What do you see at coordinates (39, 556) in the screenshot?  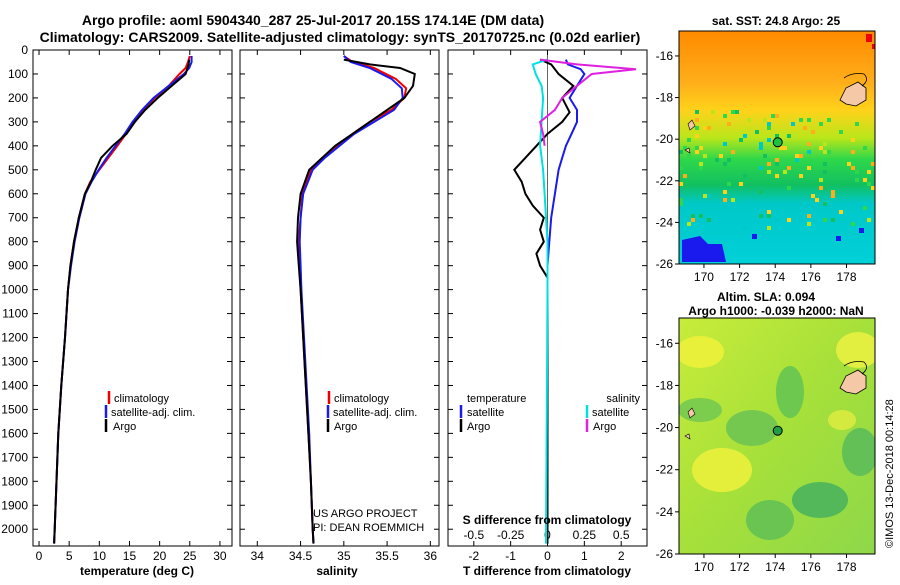 I see `x-tick-label: 0` at bounding box center [39, 556].